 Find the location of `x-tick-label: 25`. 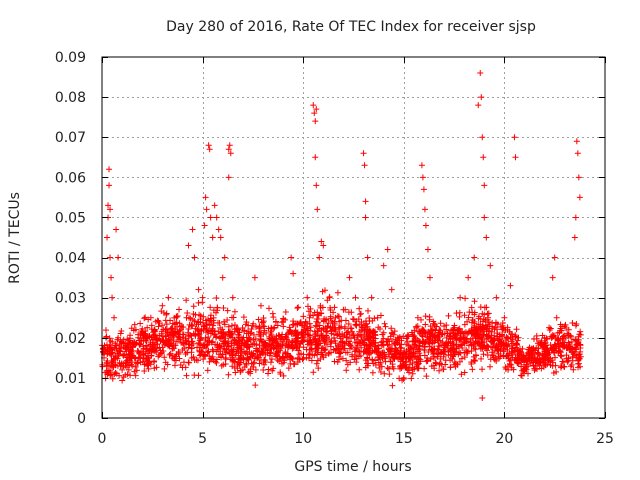

x-tick-label: 25 is located at coordinates (605, 439).